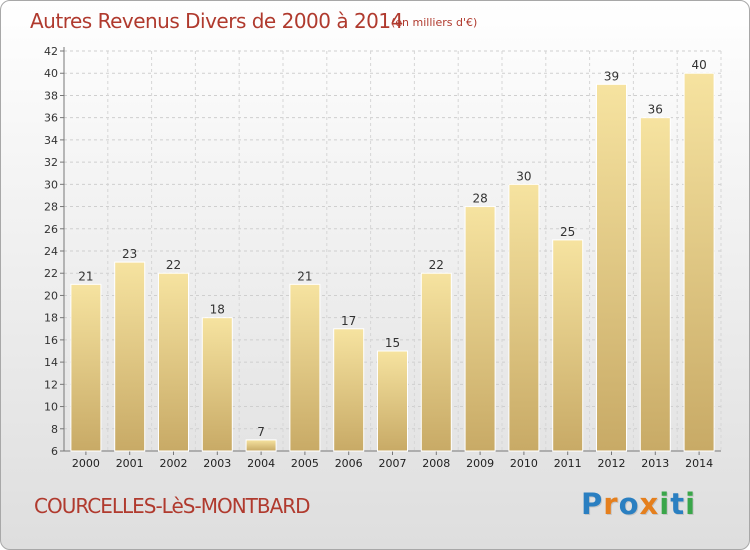 This screenshot has width=750, height=550. I want to click on x-tick-label: 2004, so click(261, 463).